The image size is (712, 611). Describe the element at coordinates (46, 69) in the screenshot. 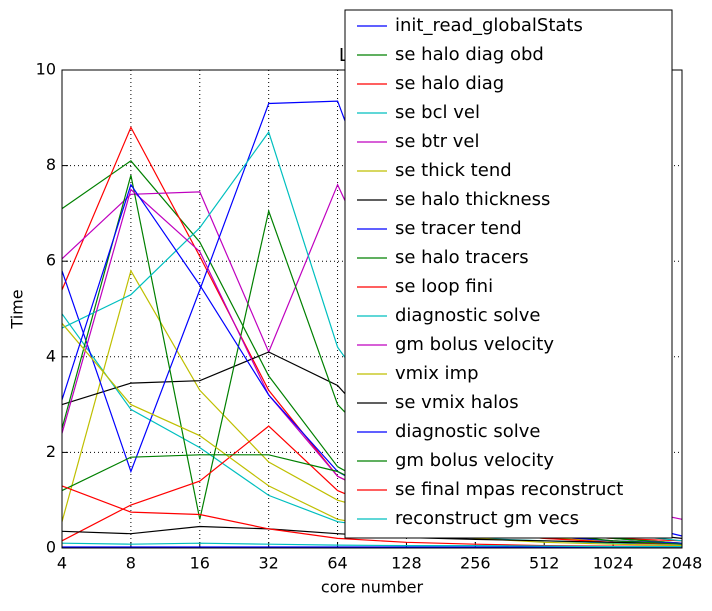

I see `y-tick-label: 10` at that location.